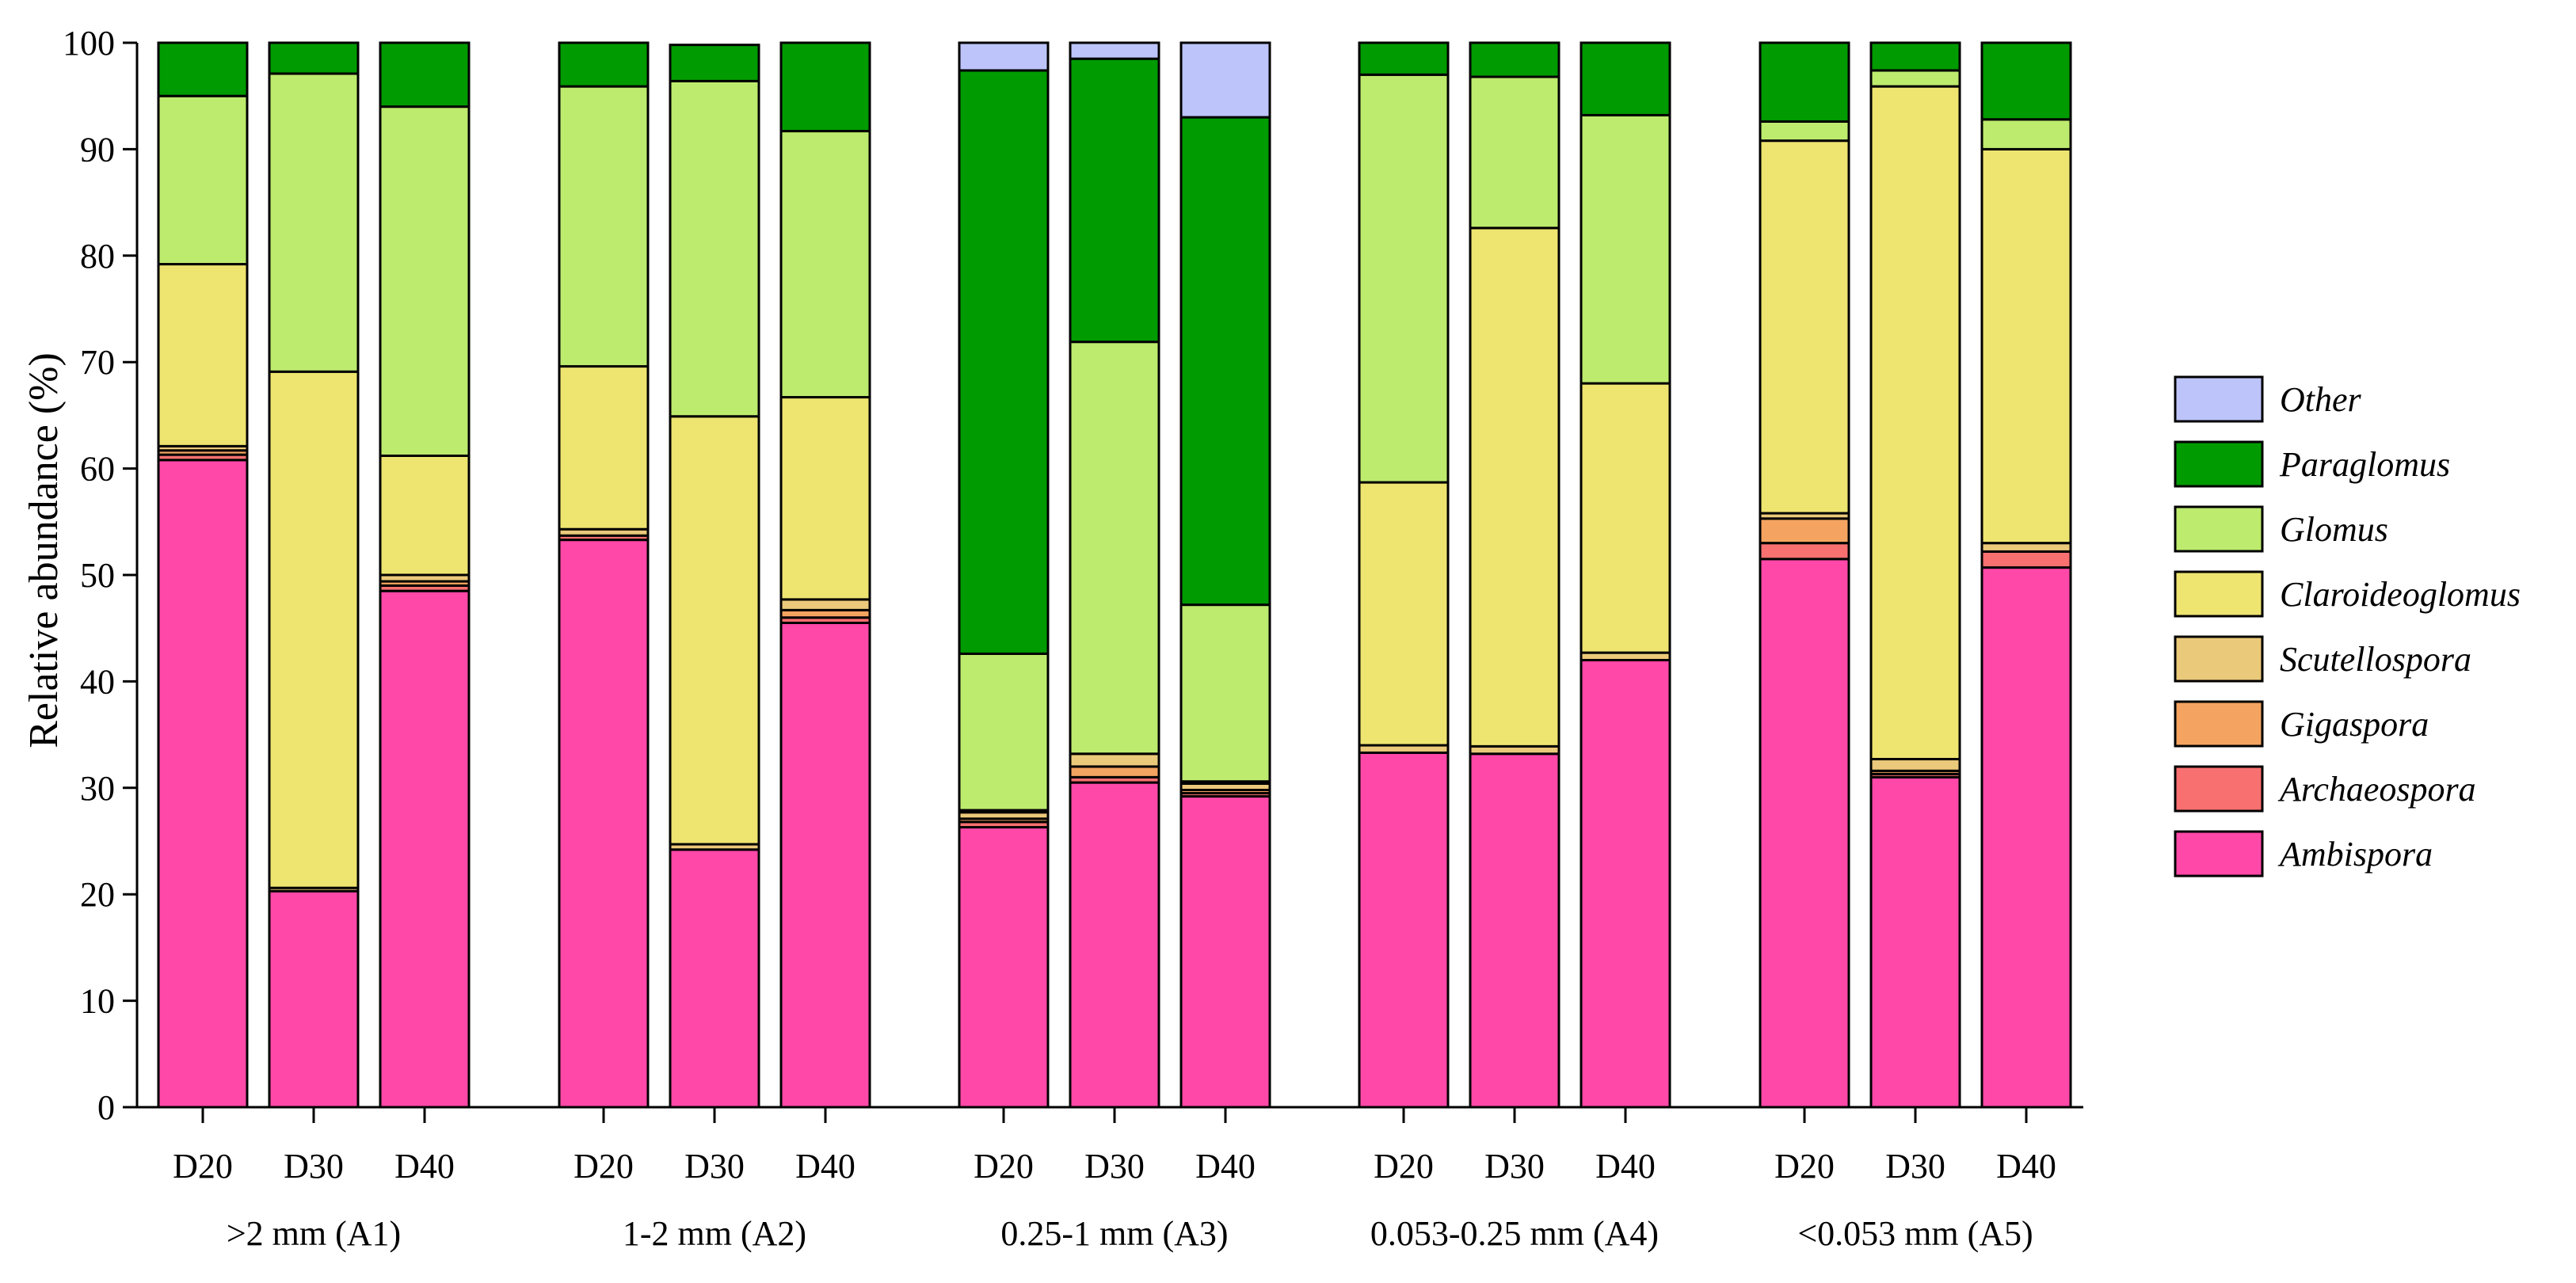 The width and height of the screenshot is (2576, 1283). Describe the element at coordinates (1915, 575) in the screenshot. I see `bar-stack--0-053-mm-A5--D30` at that location.